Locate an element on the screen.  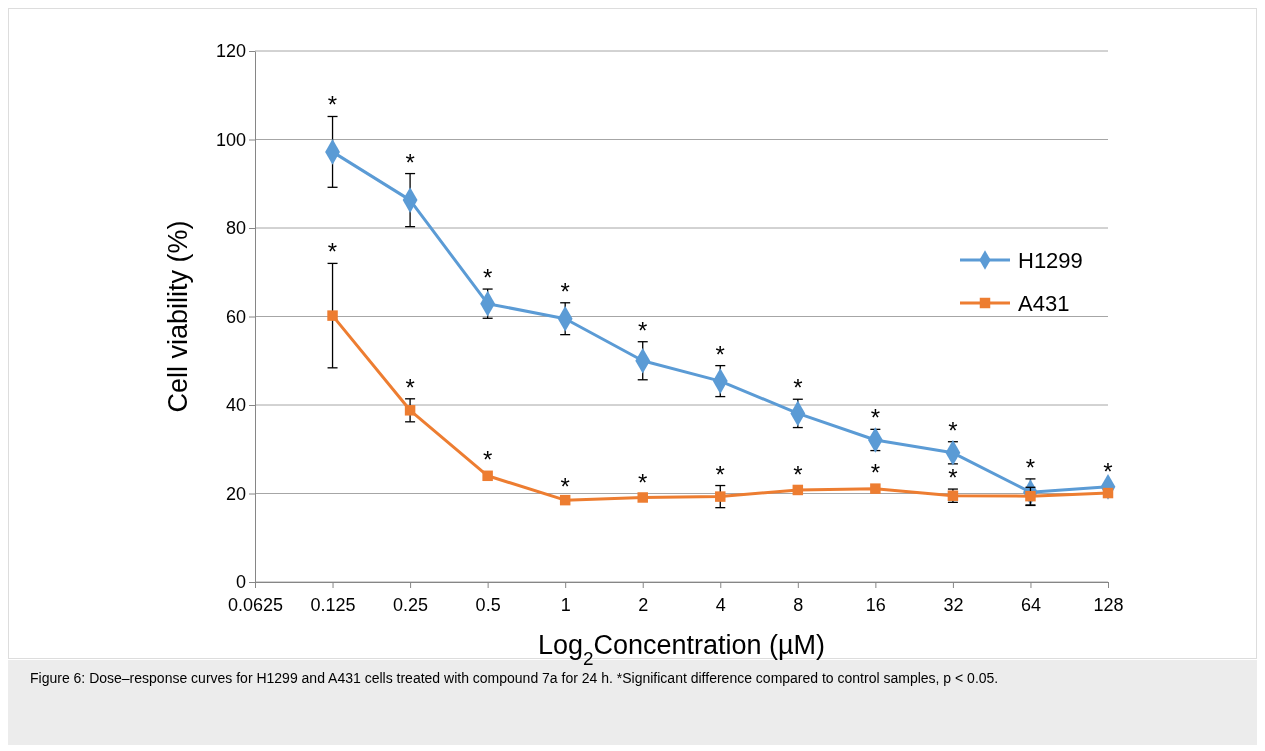
x-tick-label: 128 is located at coordinates (1108, 604).